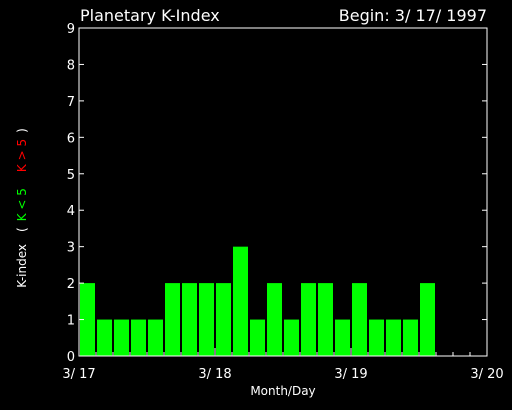  I want to click on y-label-k-index: K-index, so click(22, 266).